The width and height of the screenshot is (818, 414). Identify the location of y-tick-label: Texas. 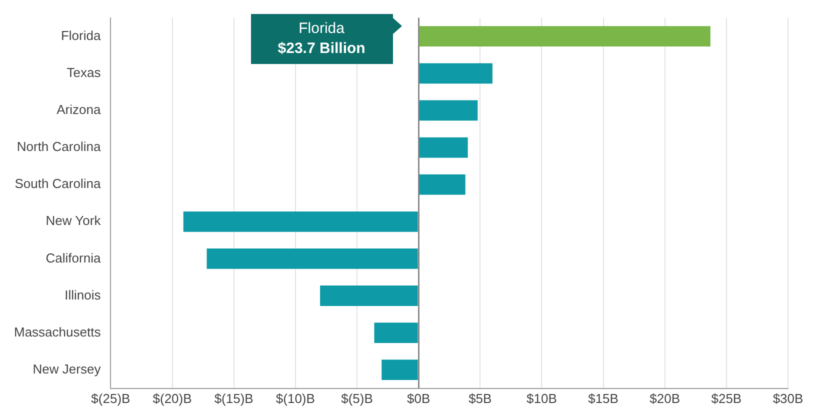
(84, 72).